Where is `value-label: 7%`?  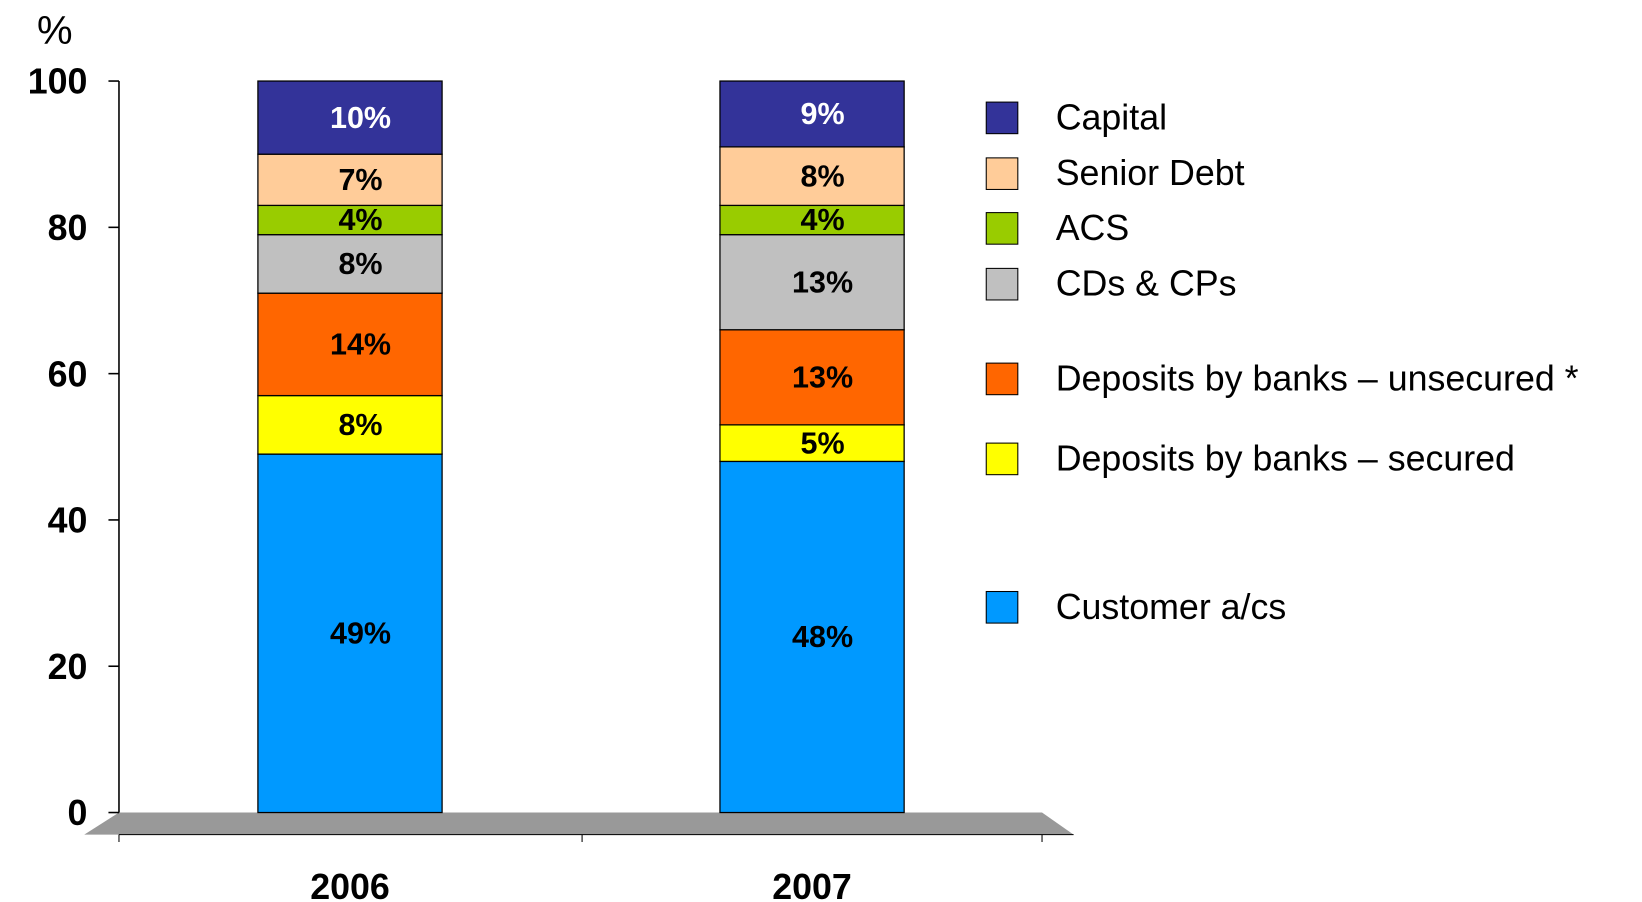
value-label: 7% is located at coordinates (360, 180).